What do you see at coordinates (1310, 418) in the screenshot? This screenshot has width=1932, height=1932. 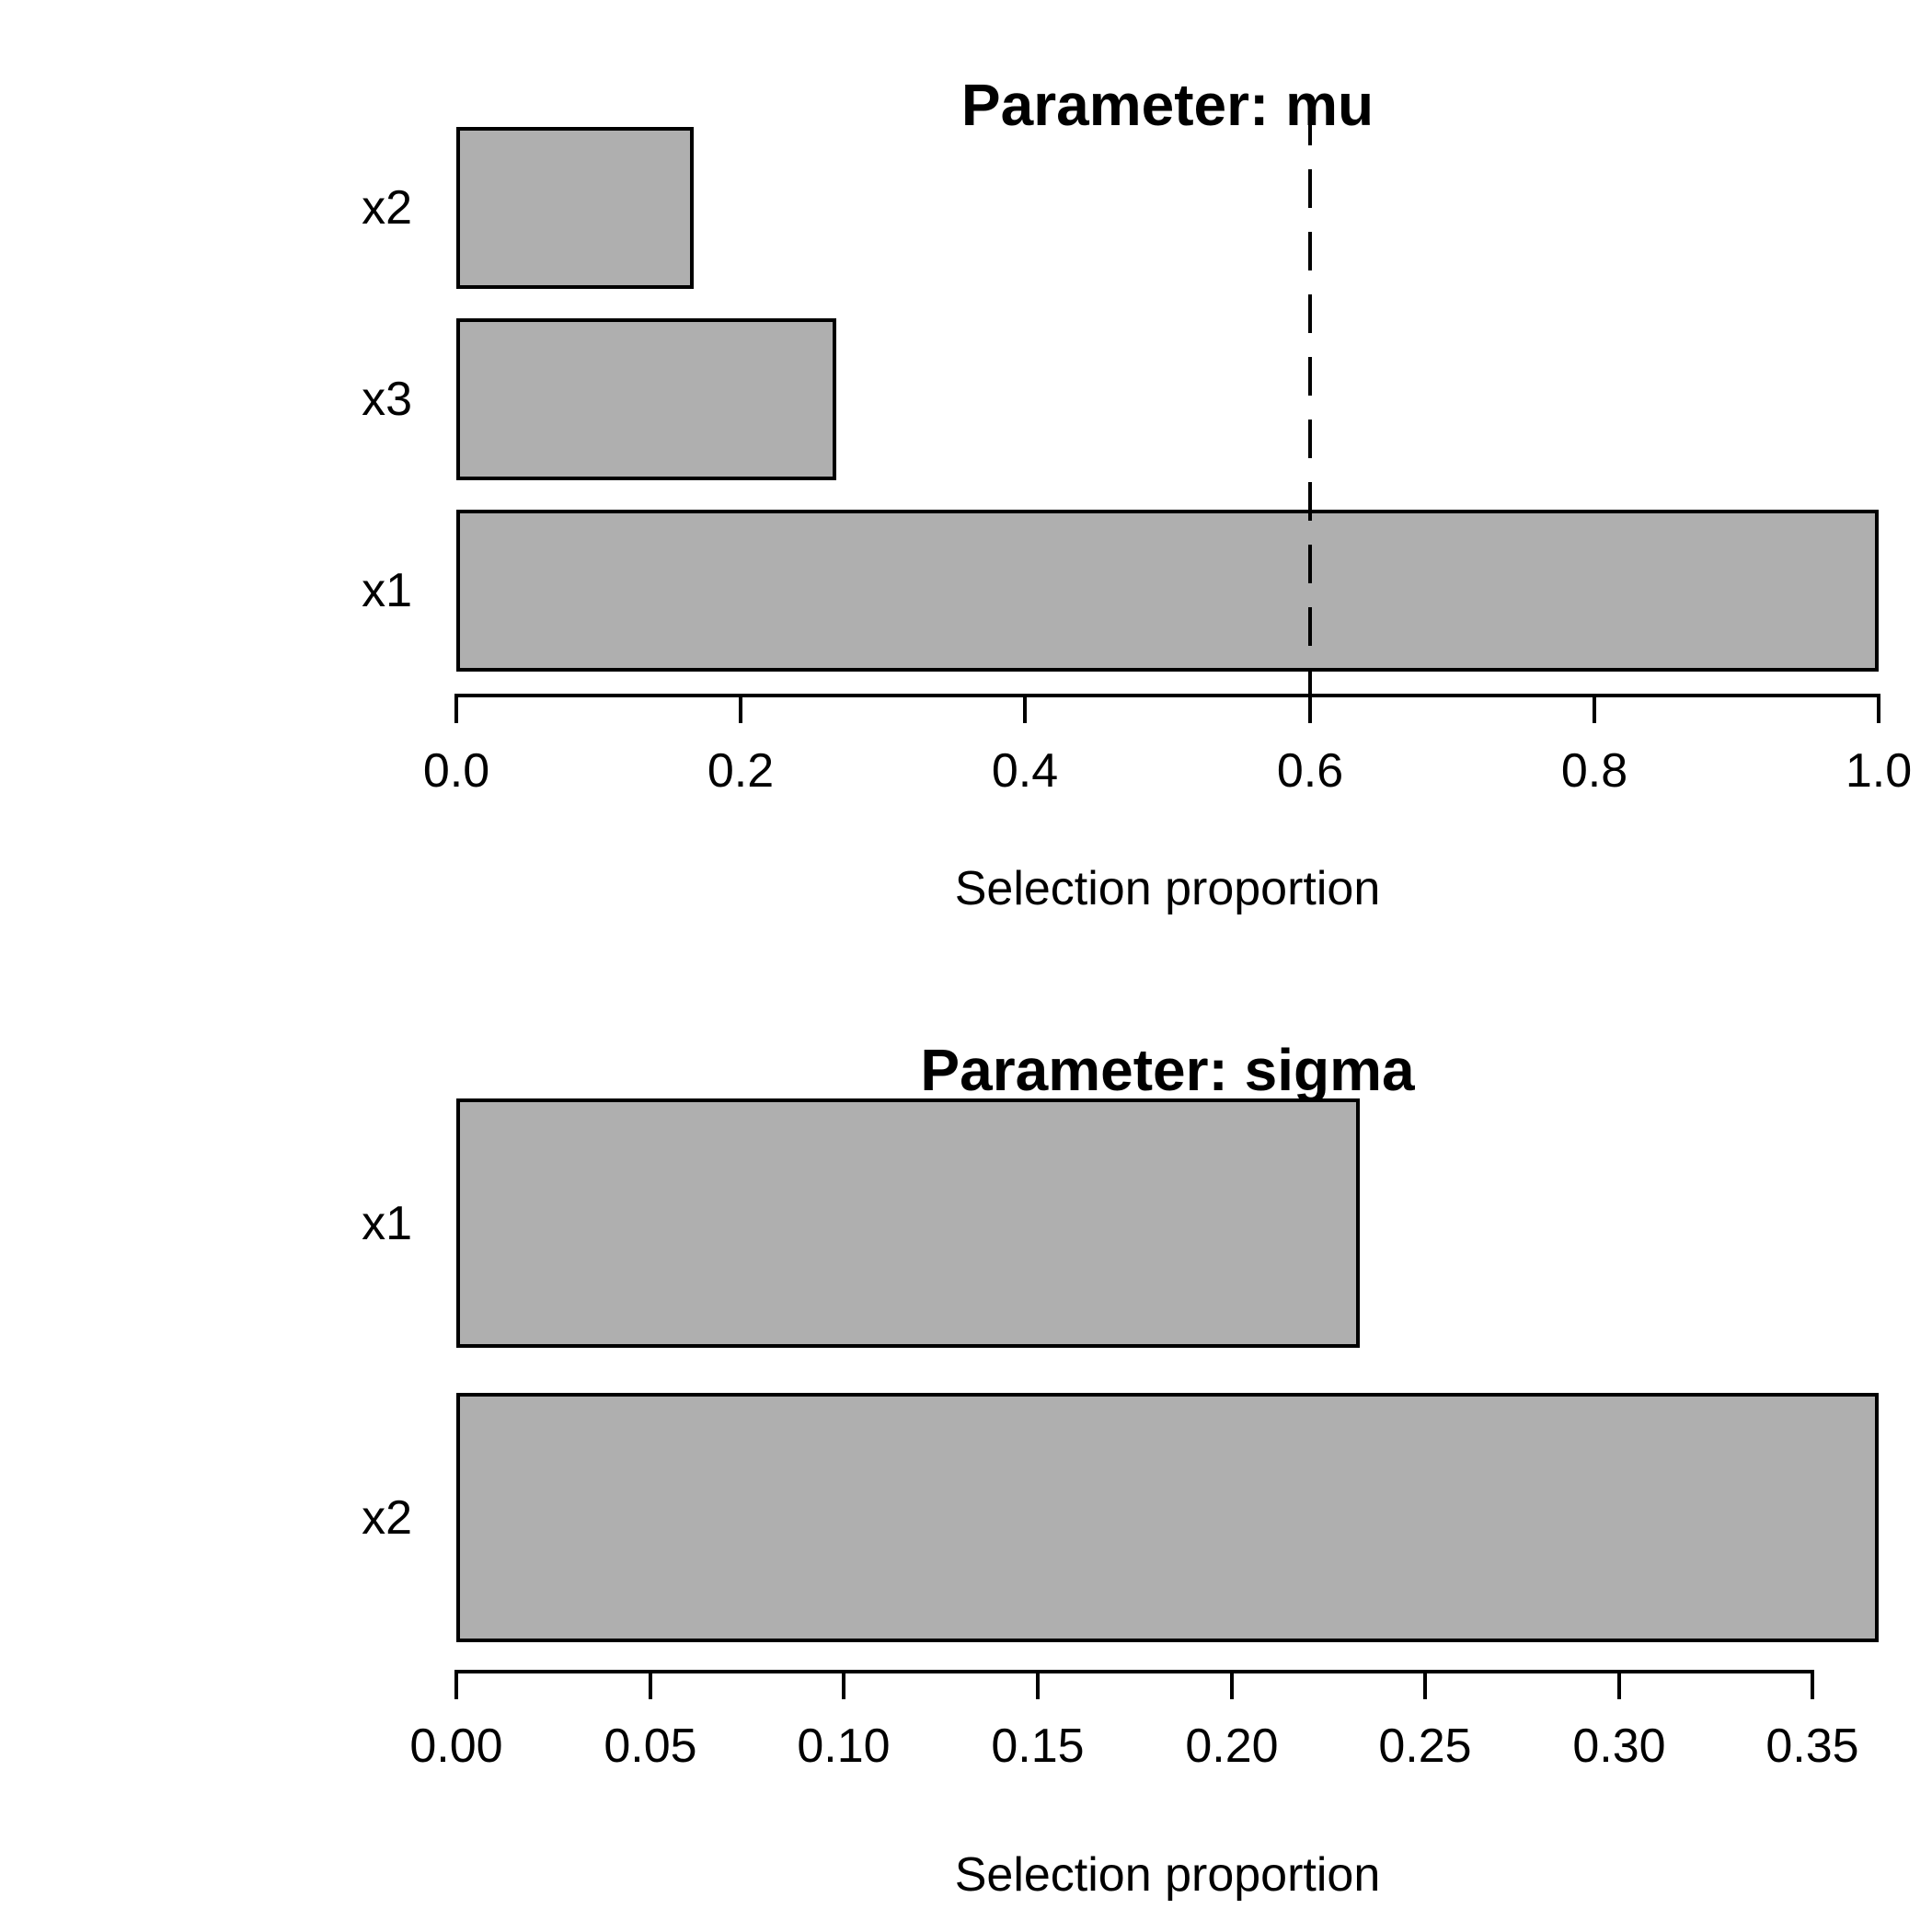 I see `reference-line-dashed` at bounding box center [1310, 418].